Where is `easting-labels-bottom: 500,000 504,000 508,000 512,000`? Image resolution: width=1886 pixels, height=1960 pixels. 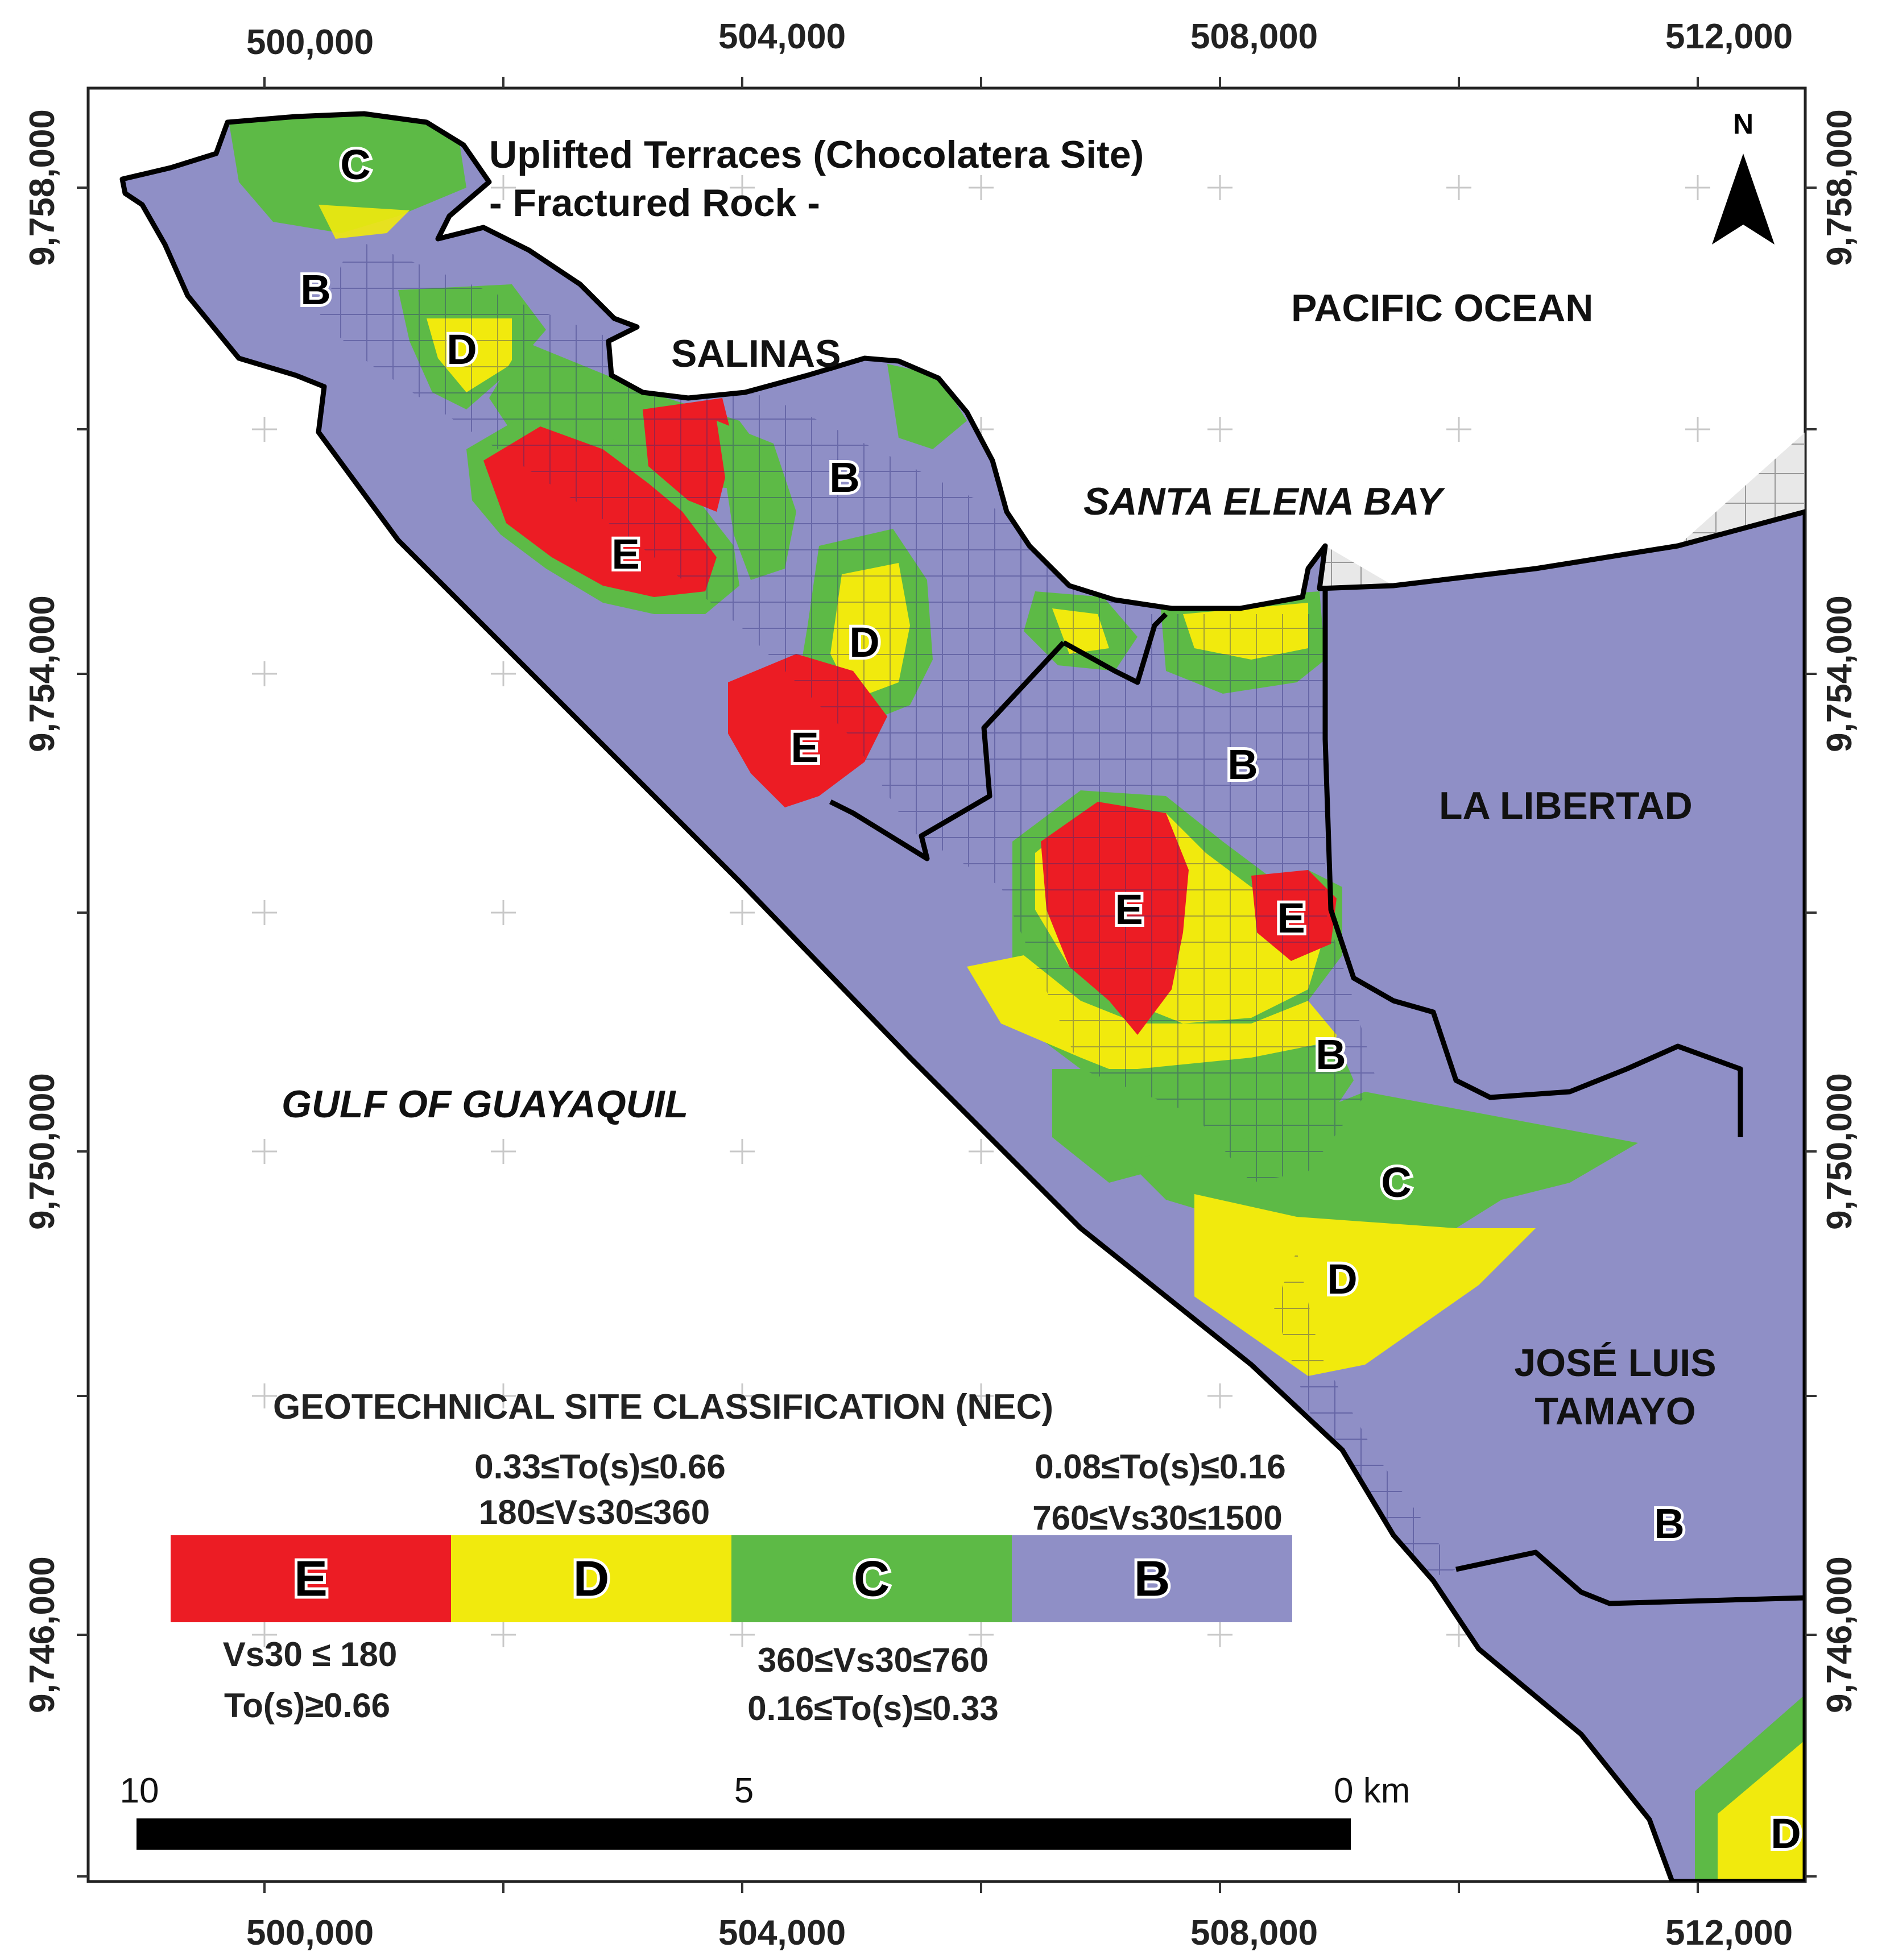
easting-labels-bottom: 500,000 504,000 508,000 512,000 is located at coordinates (1019, 1933).